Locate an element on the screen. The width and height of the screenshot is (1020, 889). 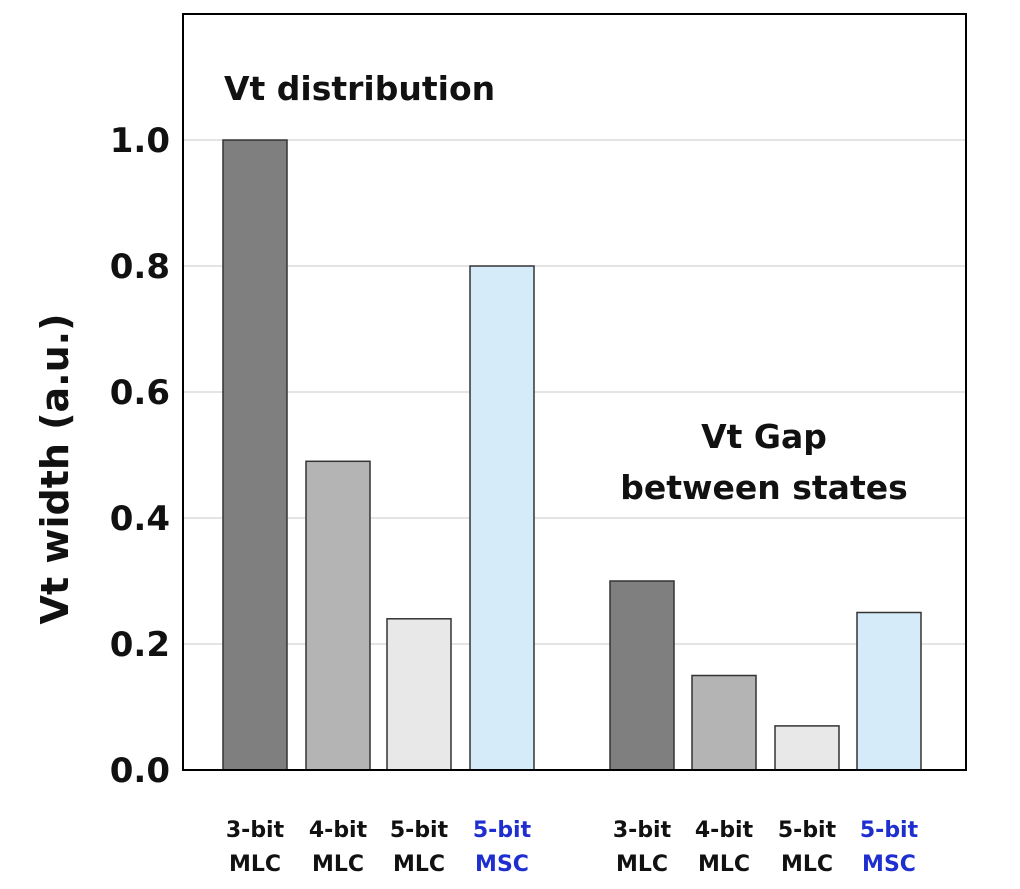
group-2-annotation-line-2: between states is located at coordinates (764, 487).